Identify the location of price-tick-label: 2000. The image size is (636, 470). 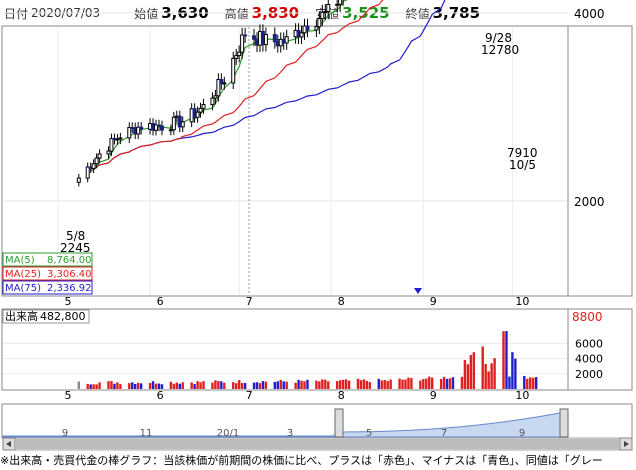
(589, 202).